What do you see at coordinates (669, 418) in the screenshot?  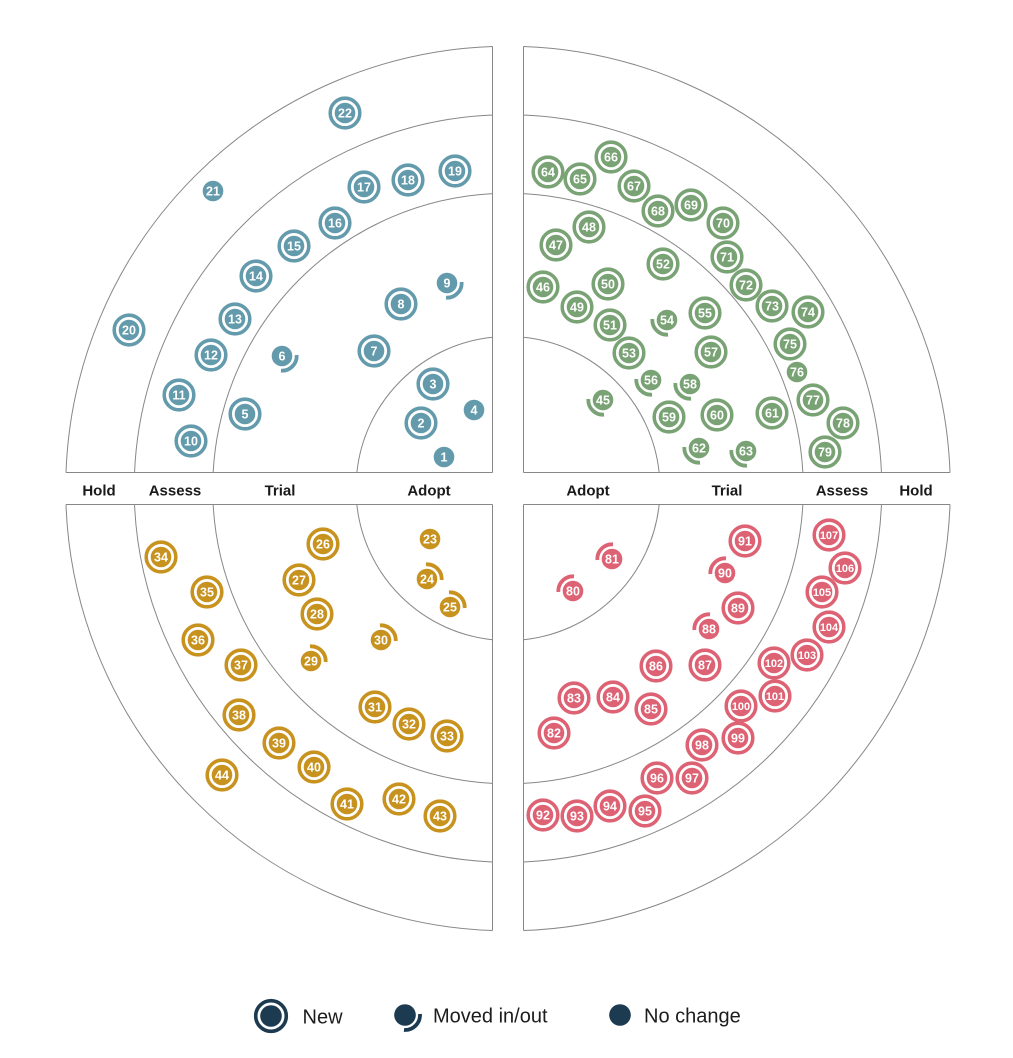 I see `svg-text: 59` at bounding box center [669, 418].